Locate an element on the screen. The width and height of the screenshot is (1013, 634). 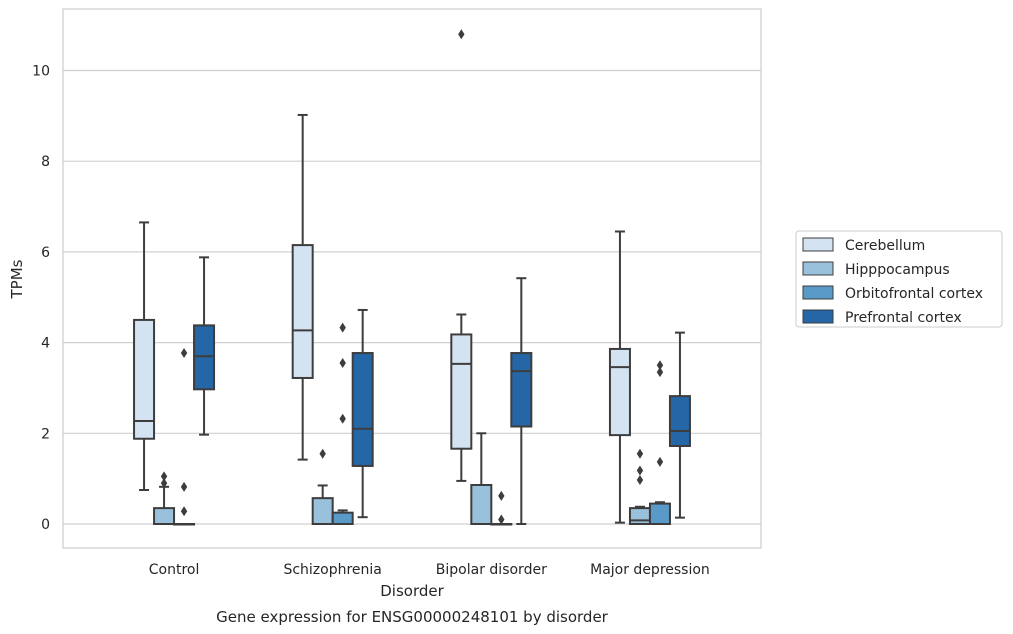
y-tick-label: 0 is located at coordinates (45, 525).